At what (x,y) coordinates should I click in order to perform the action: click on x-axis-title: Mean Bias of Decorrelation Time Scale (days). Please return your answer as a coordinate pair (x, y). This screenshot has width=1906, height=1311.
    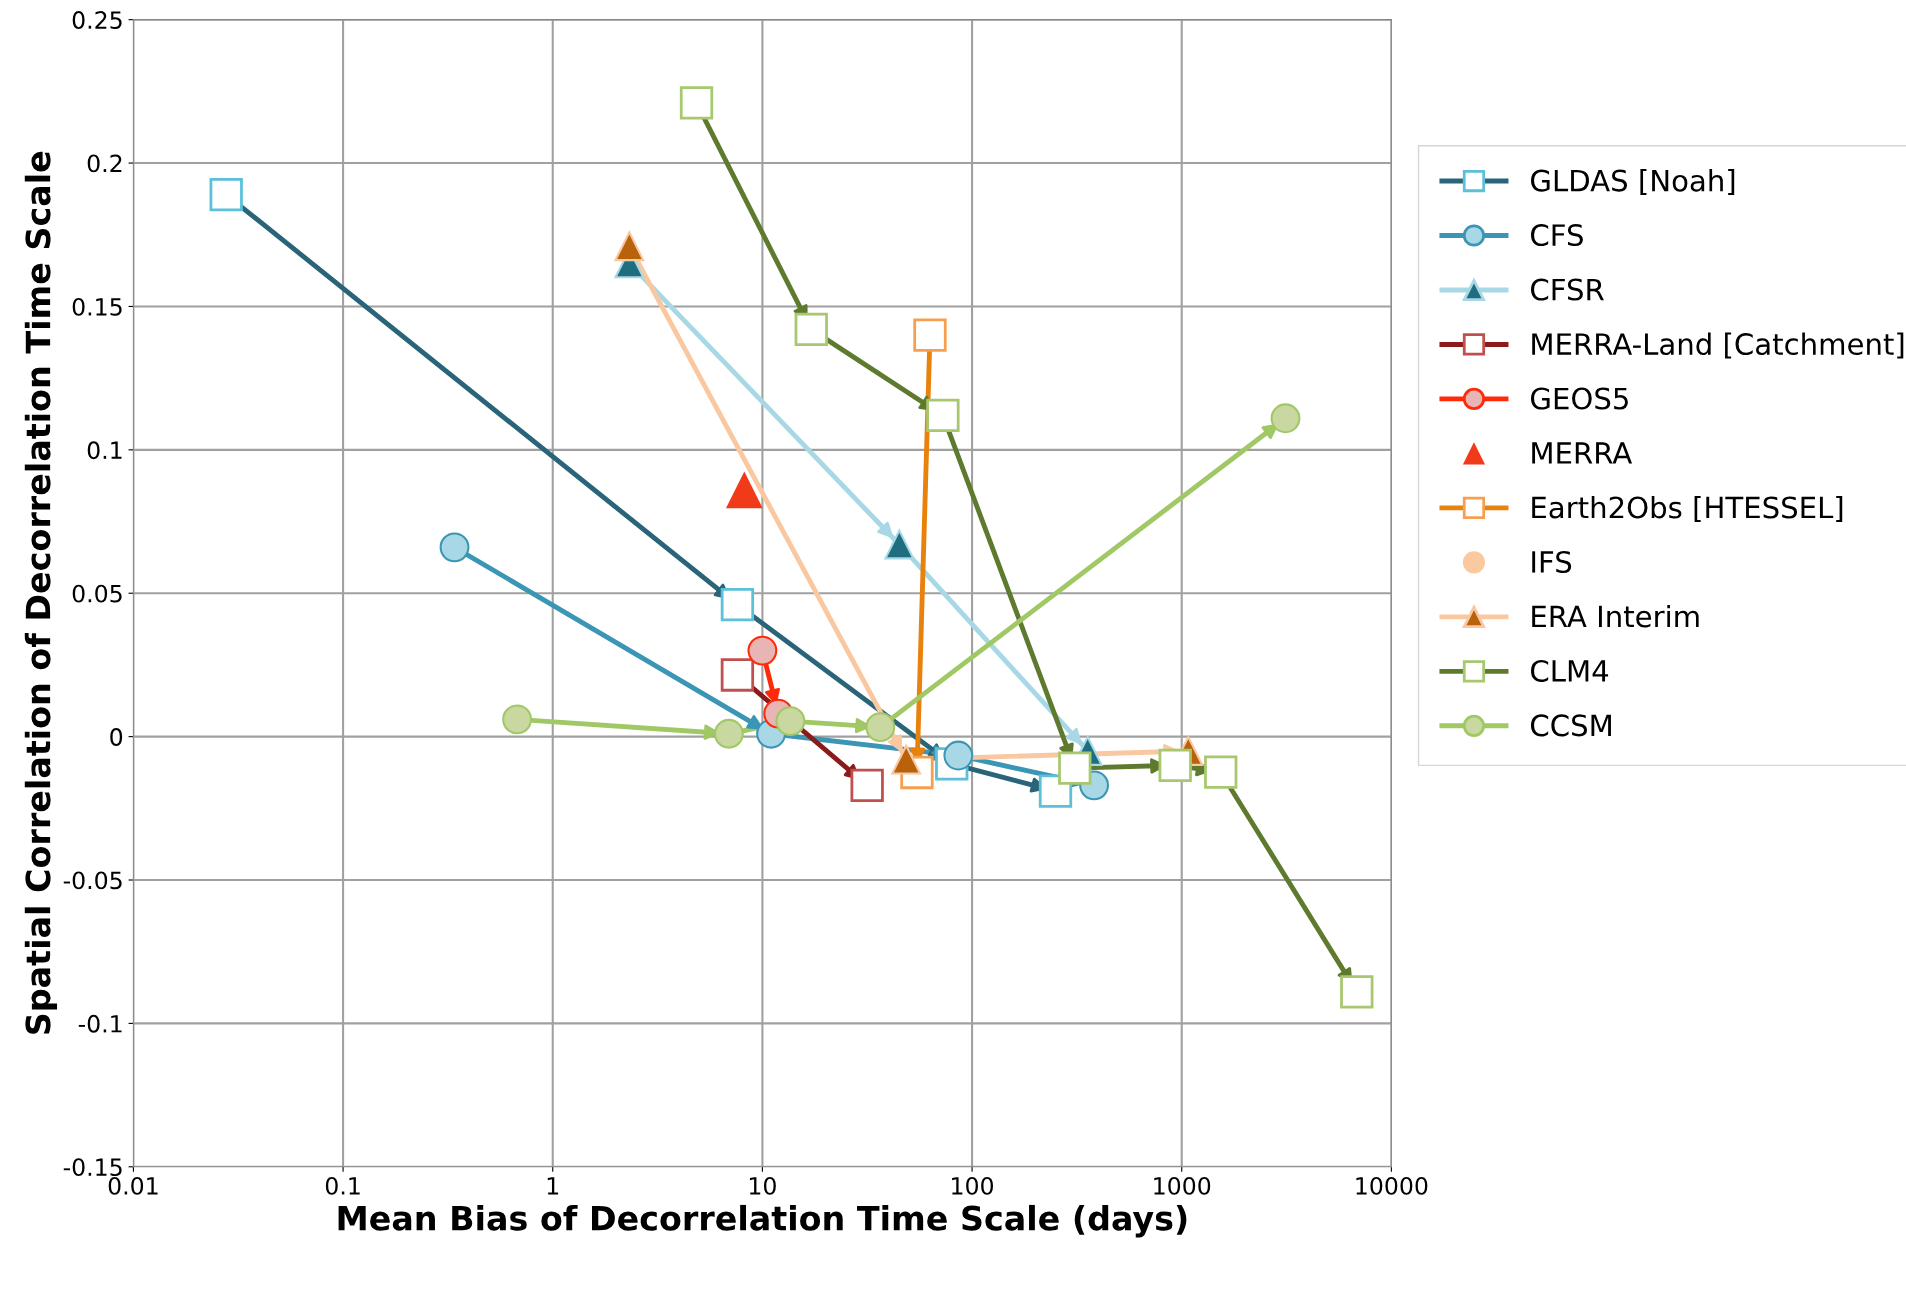
    Looking at the image, I should click on (762, 1221).